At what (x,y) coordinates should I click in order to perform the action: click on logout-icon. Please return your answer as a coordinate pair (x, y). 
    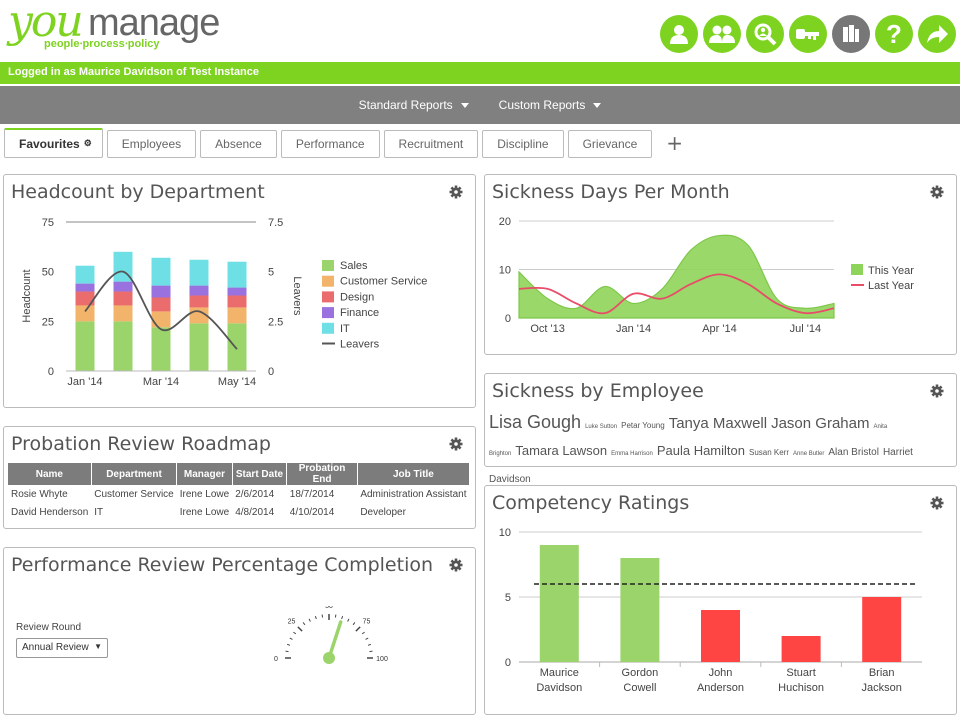
    Looking at the image, I should click on (937, 34).